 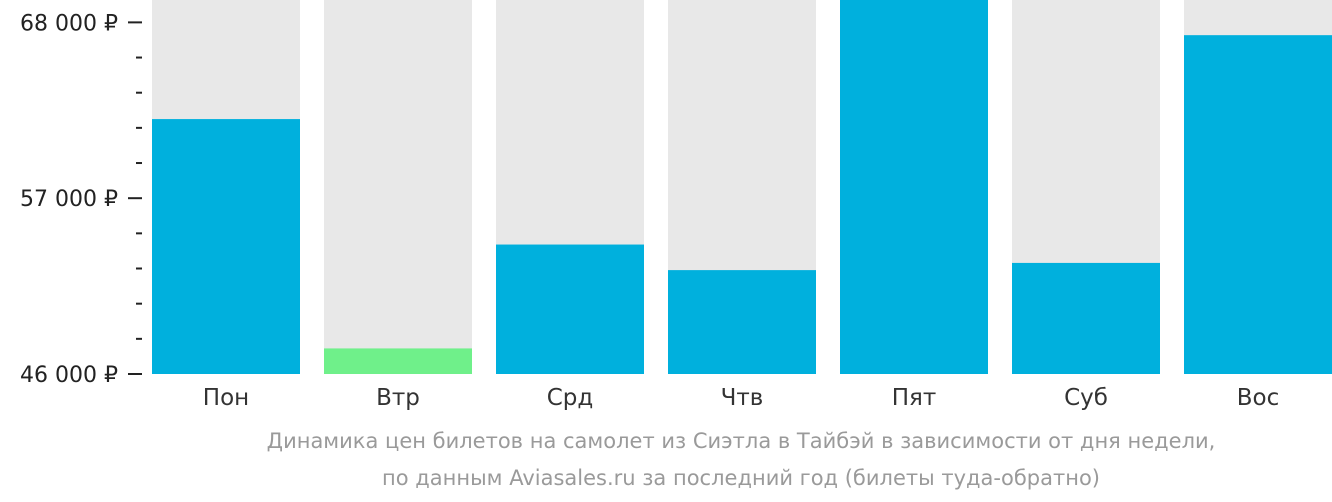 What do you see at coordinates (69, 375) in the screenshot?
I see `y-tick-label: 46 000 ₽` at bounding box center [69, 375].